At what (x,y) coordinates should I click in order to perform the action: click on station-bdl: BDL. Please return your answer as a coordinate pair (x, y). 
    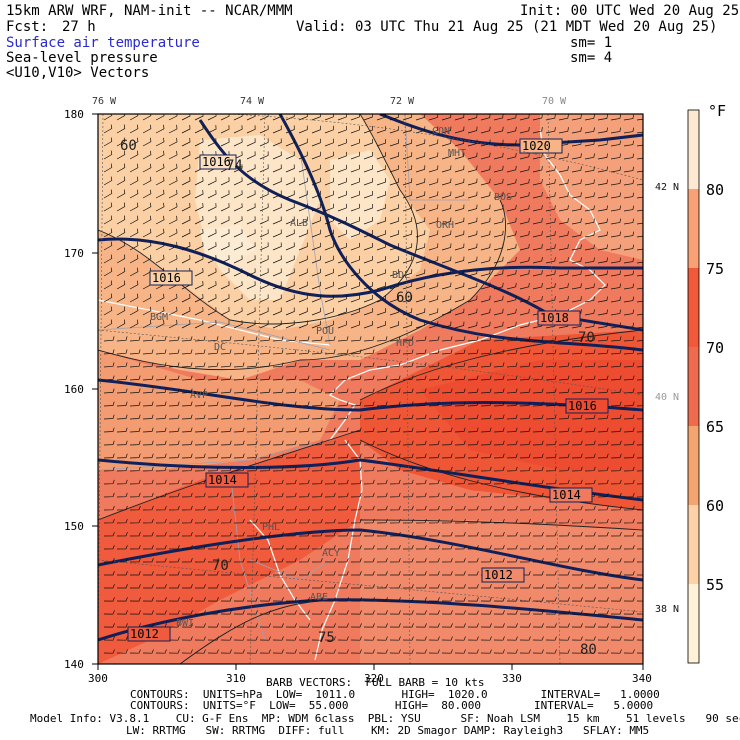
    Looking at the image, I should click on (401, 275).